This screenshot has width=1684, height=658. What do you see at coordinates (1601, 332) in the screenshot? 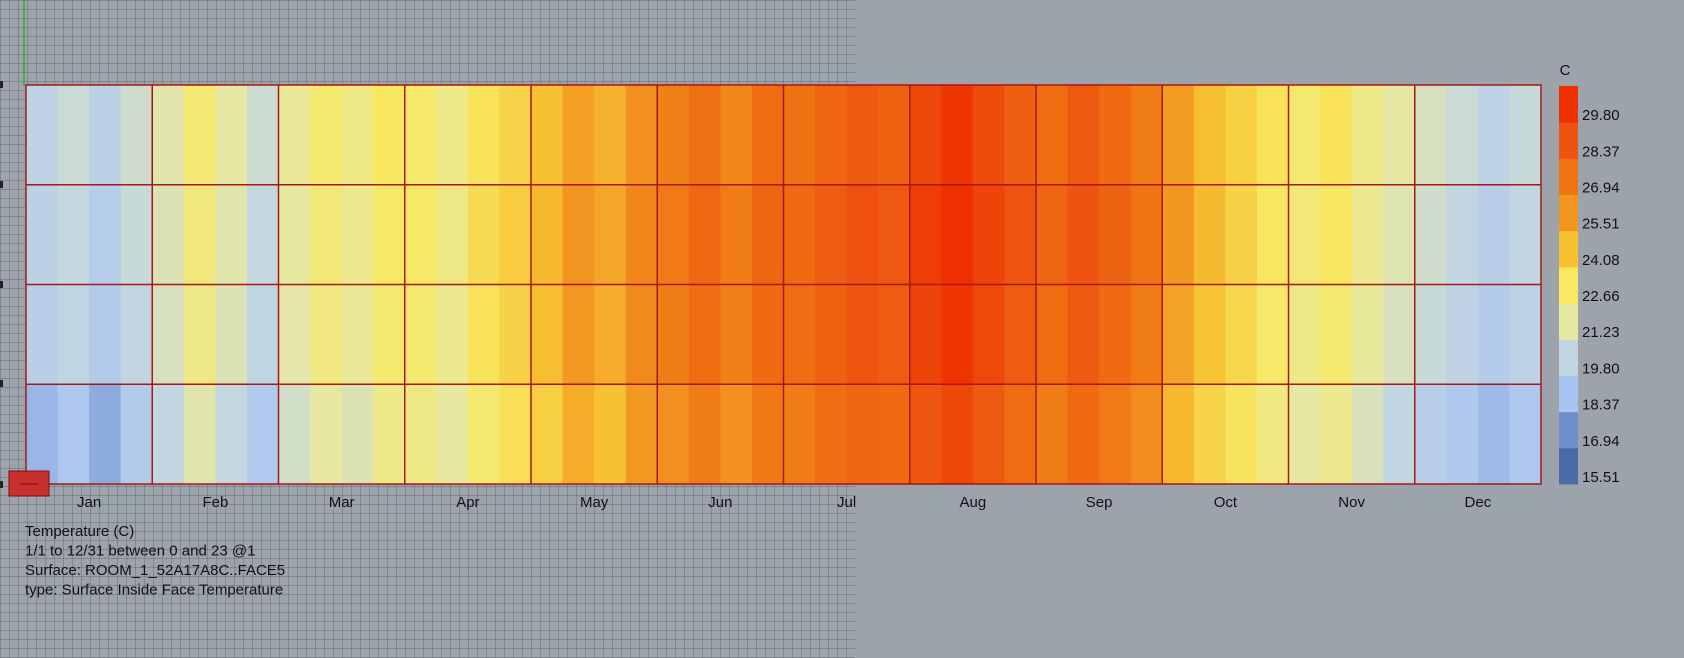
I see `legend-label: 21.23` at bounding box center [1601, 332].